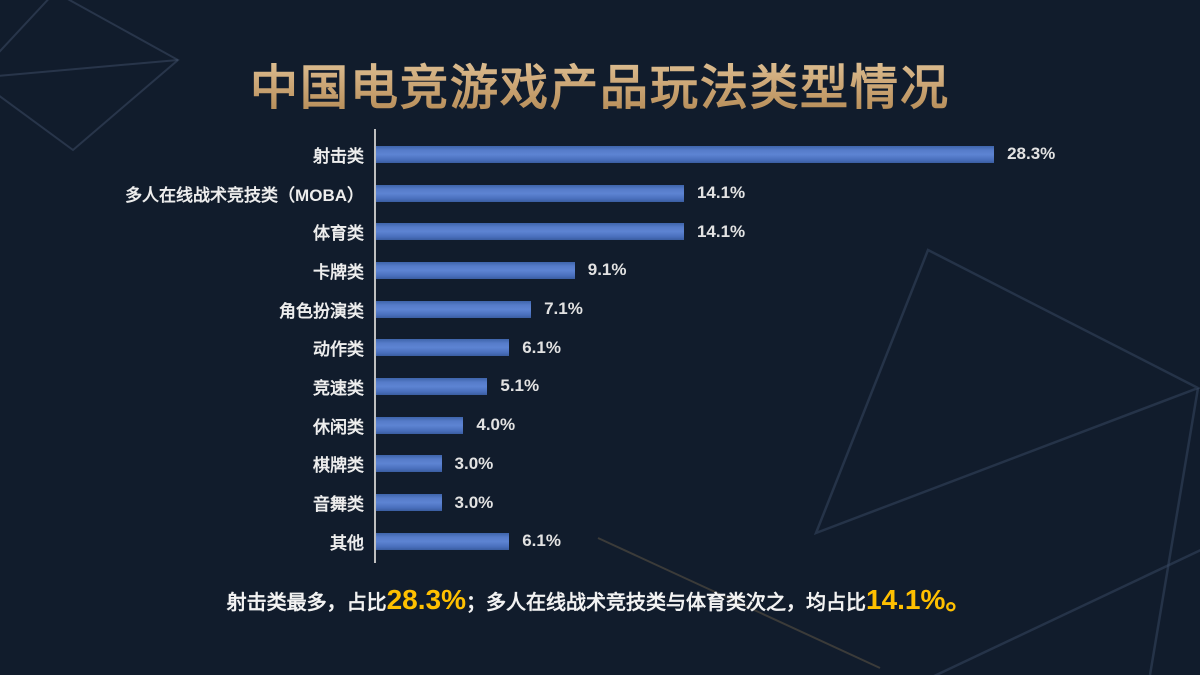 This screenshot has height=675, width=1200. Describe the element at coordinates (600, 386) in the screenshot. I see `bar-row: 竞速类 5.1%` at that location.